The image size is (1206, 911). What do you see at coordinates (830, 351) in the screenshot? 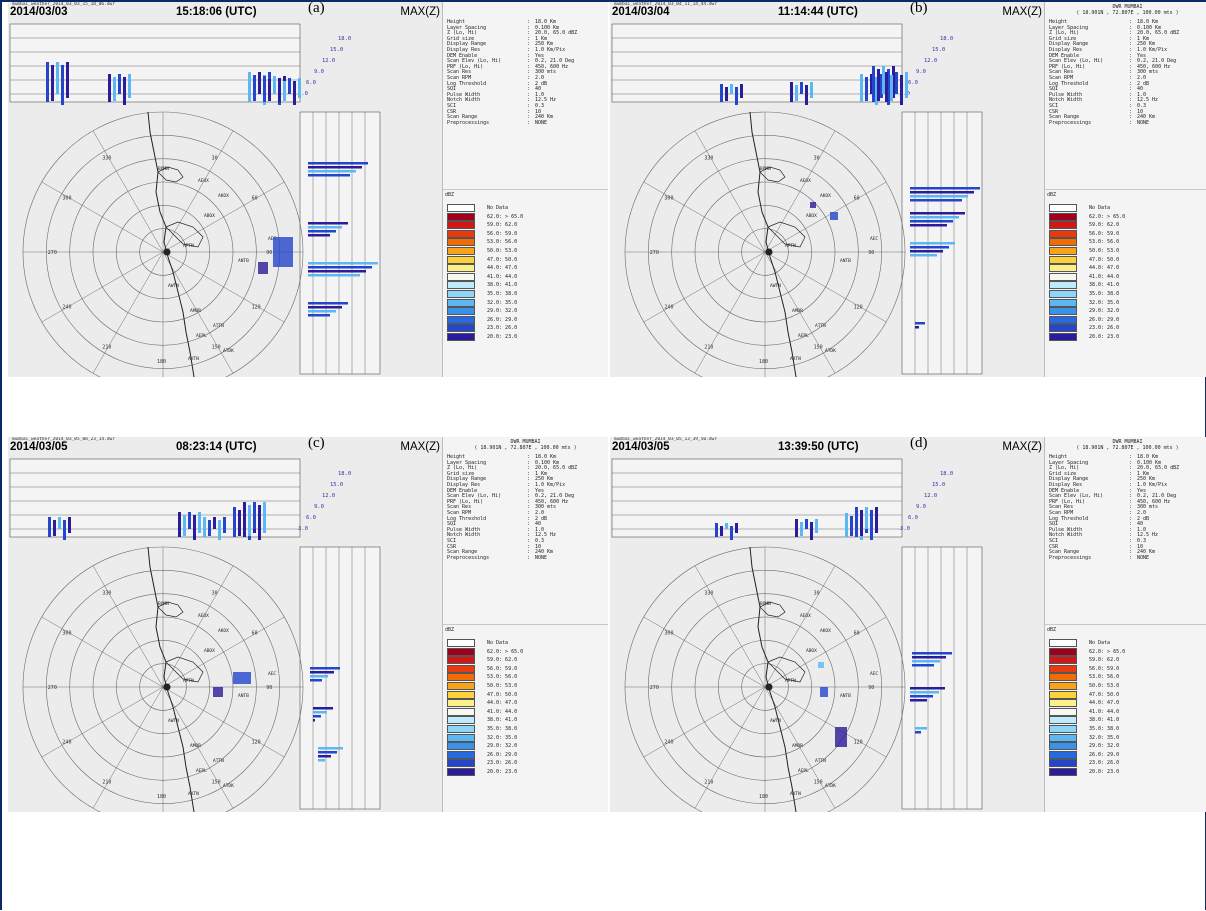
I see `station-label: ATDK` at bounding box center [830, 351].